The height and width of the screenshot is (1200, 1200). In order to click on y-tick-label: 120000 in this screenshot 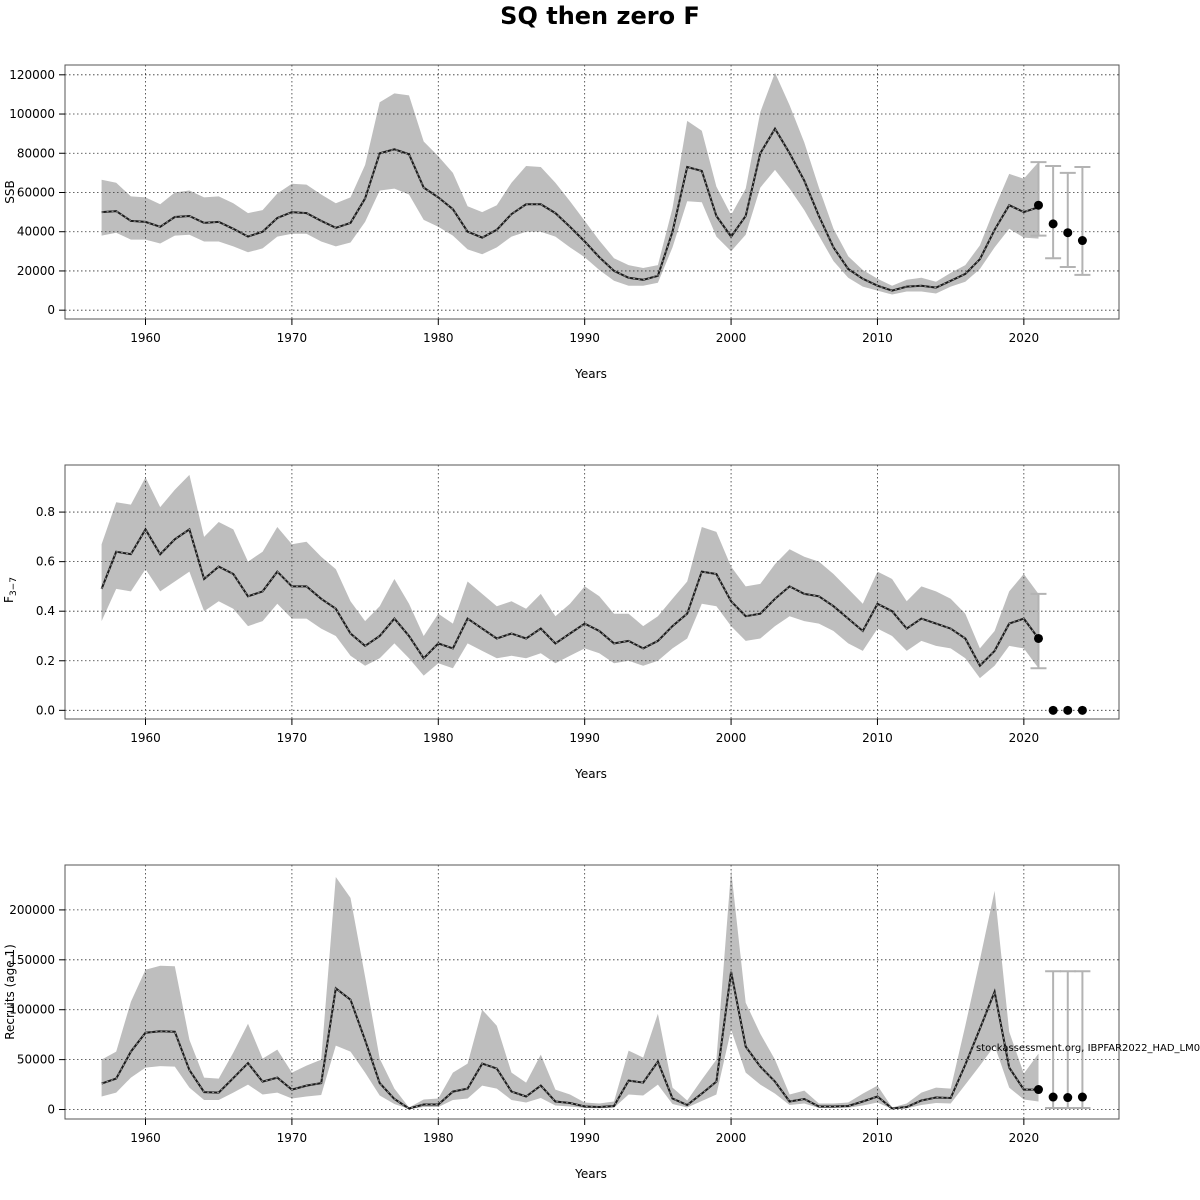, I will do `click(32, 75)`.